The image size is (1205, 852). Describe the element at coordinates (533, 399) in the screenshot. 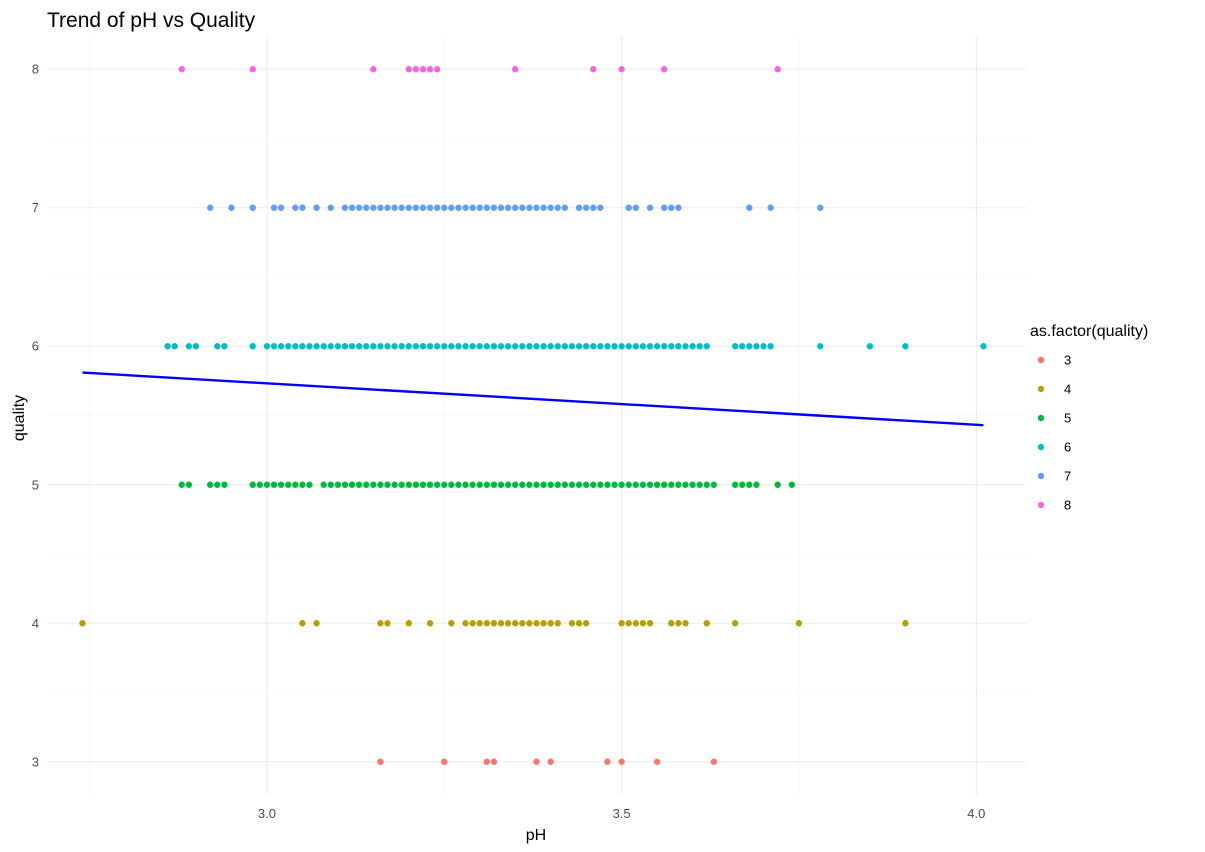

I see `trend-line` at that location.